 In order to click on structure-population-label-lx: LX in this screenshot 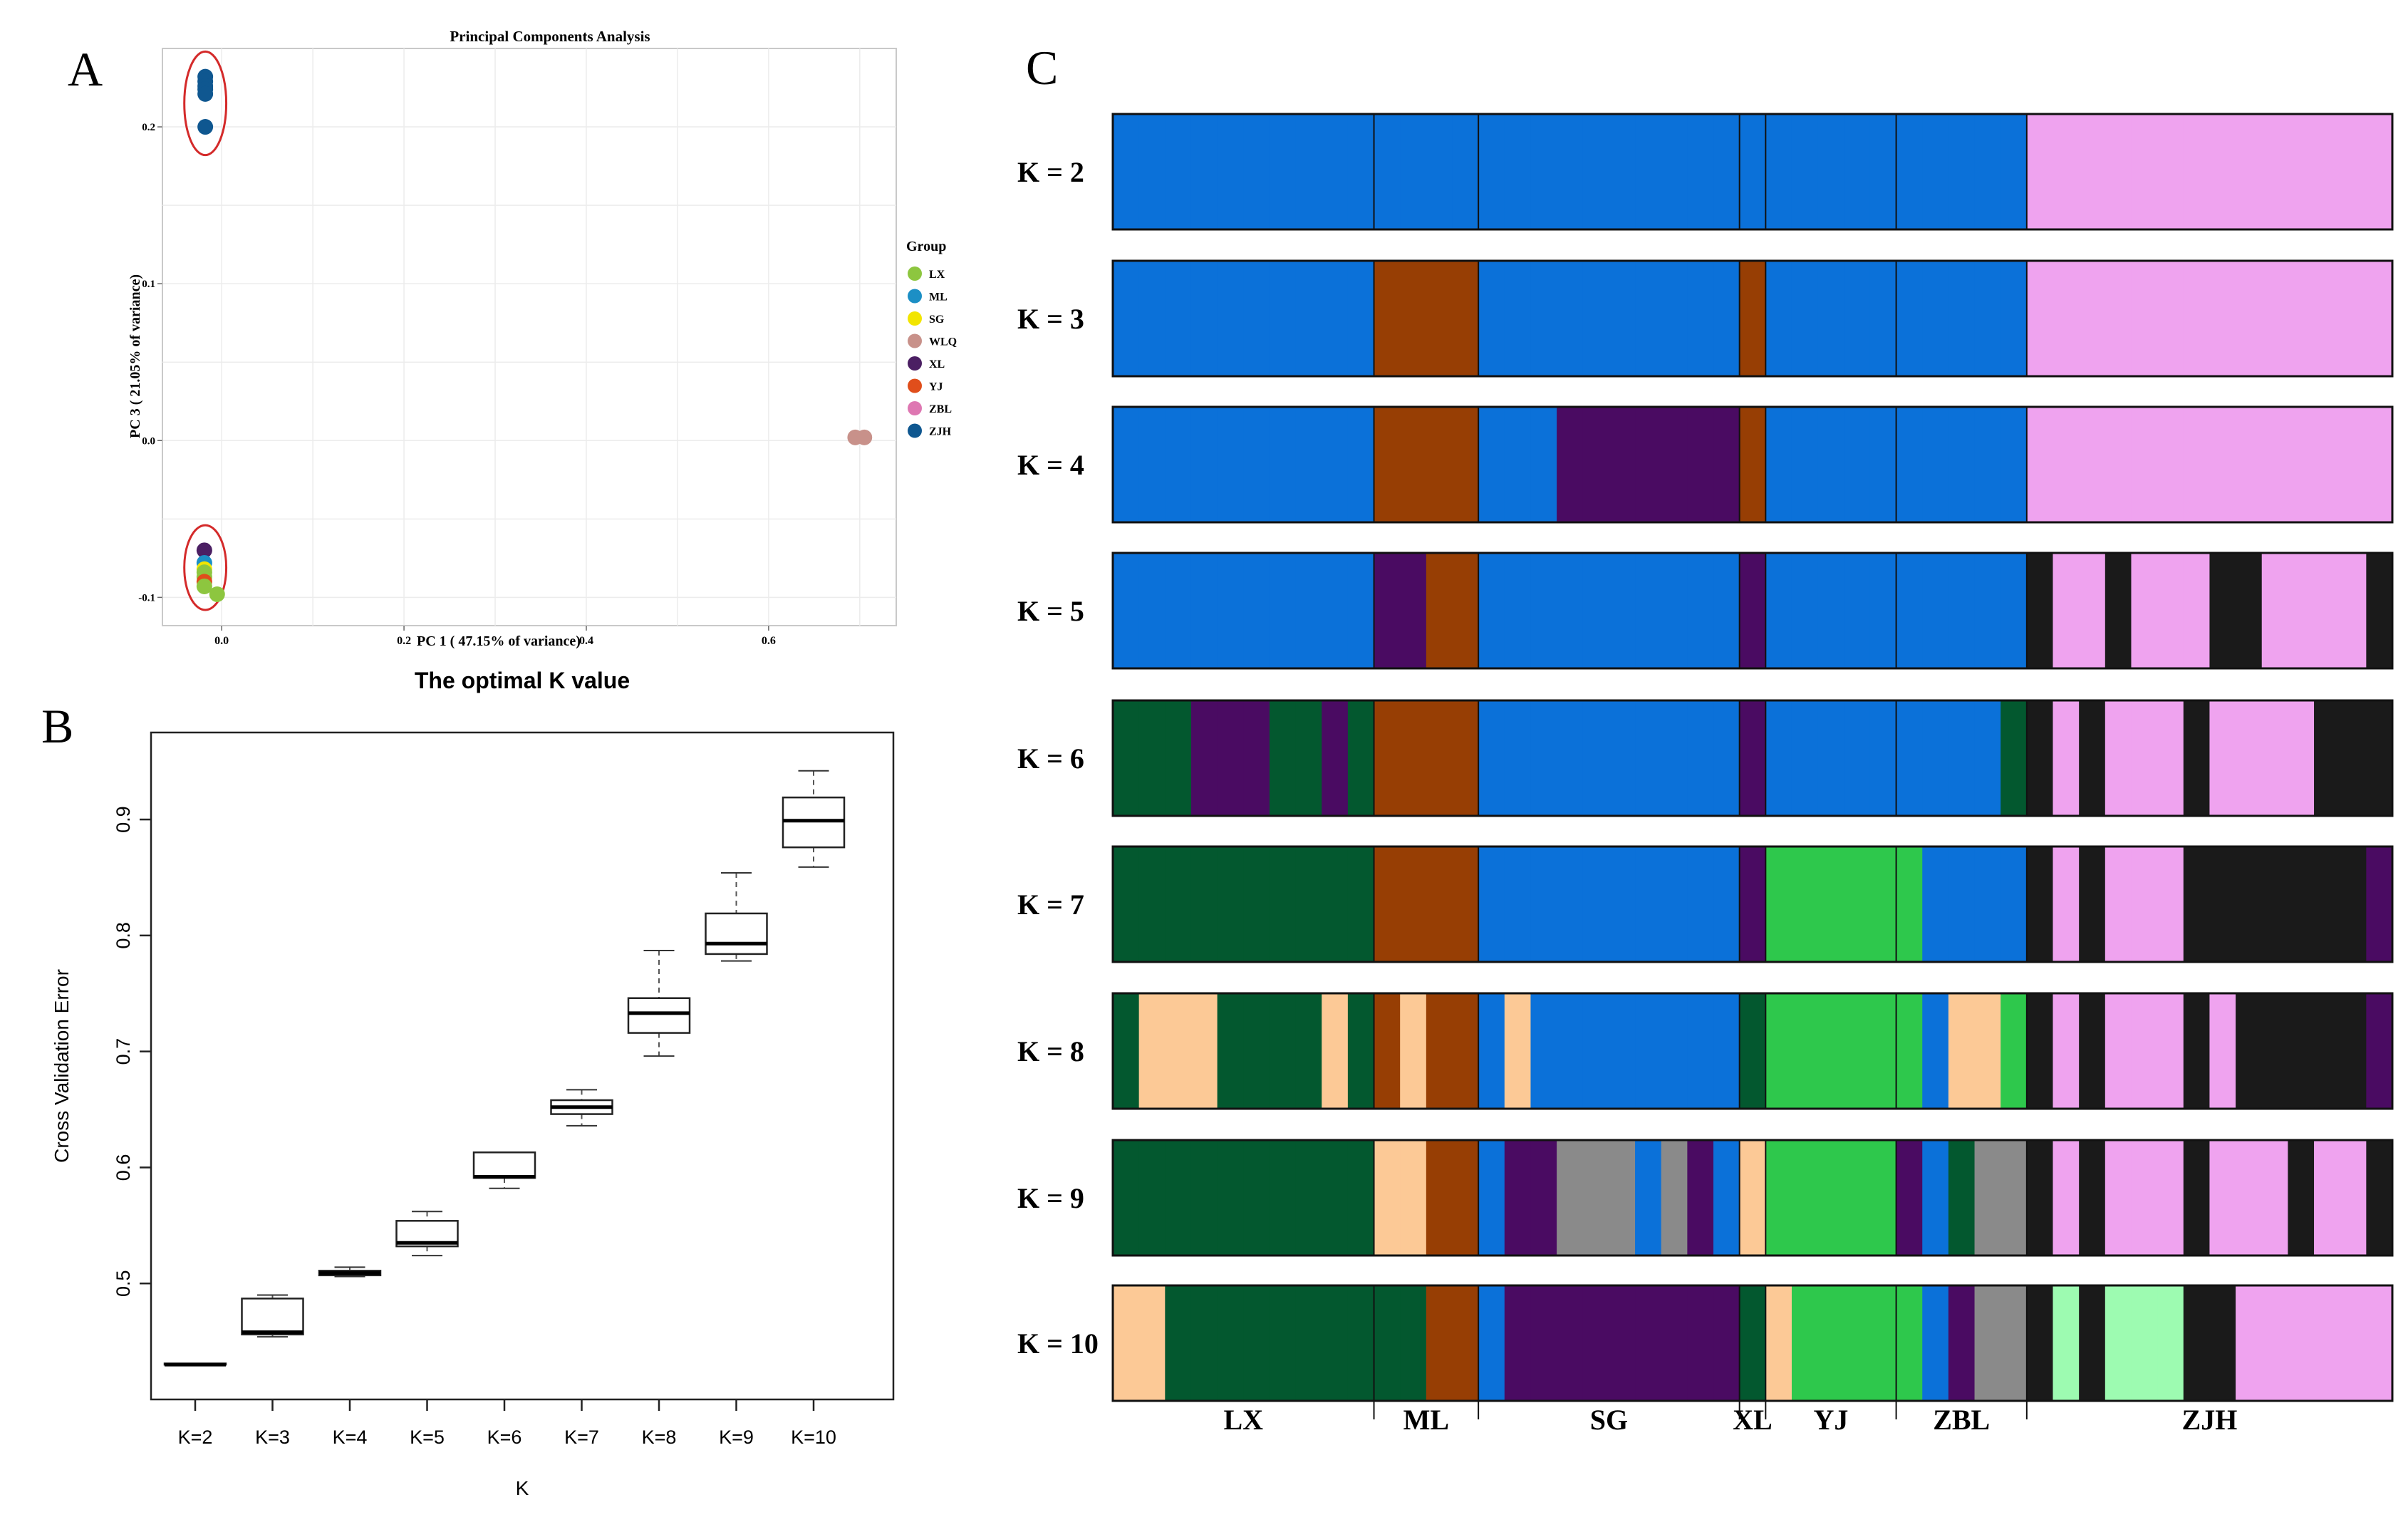, I will do `click(1243, 1420)`.